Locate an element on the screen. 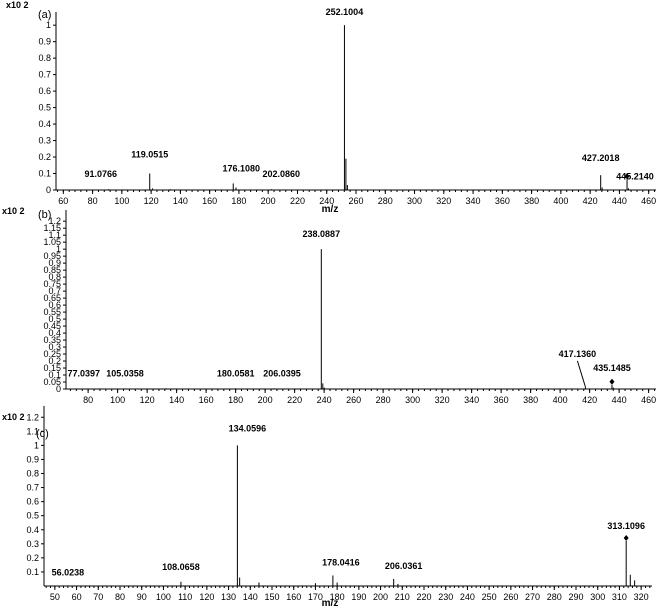  peak-label: 427.2018 is located at coordinates (601, 158).